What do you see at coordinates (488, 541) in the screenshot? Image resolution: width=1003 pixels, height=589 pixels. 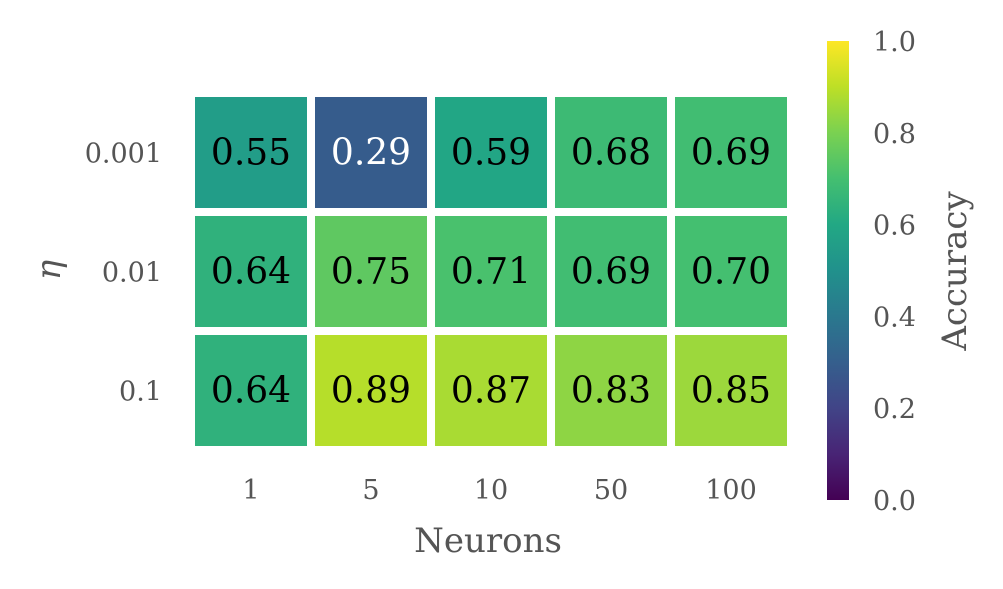 I see `x-axis-title: Neurons` at bounding box center [488, 541].